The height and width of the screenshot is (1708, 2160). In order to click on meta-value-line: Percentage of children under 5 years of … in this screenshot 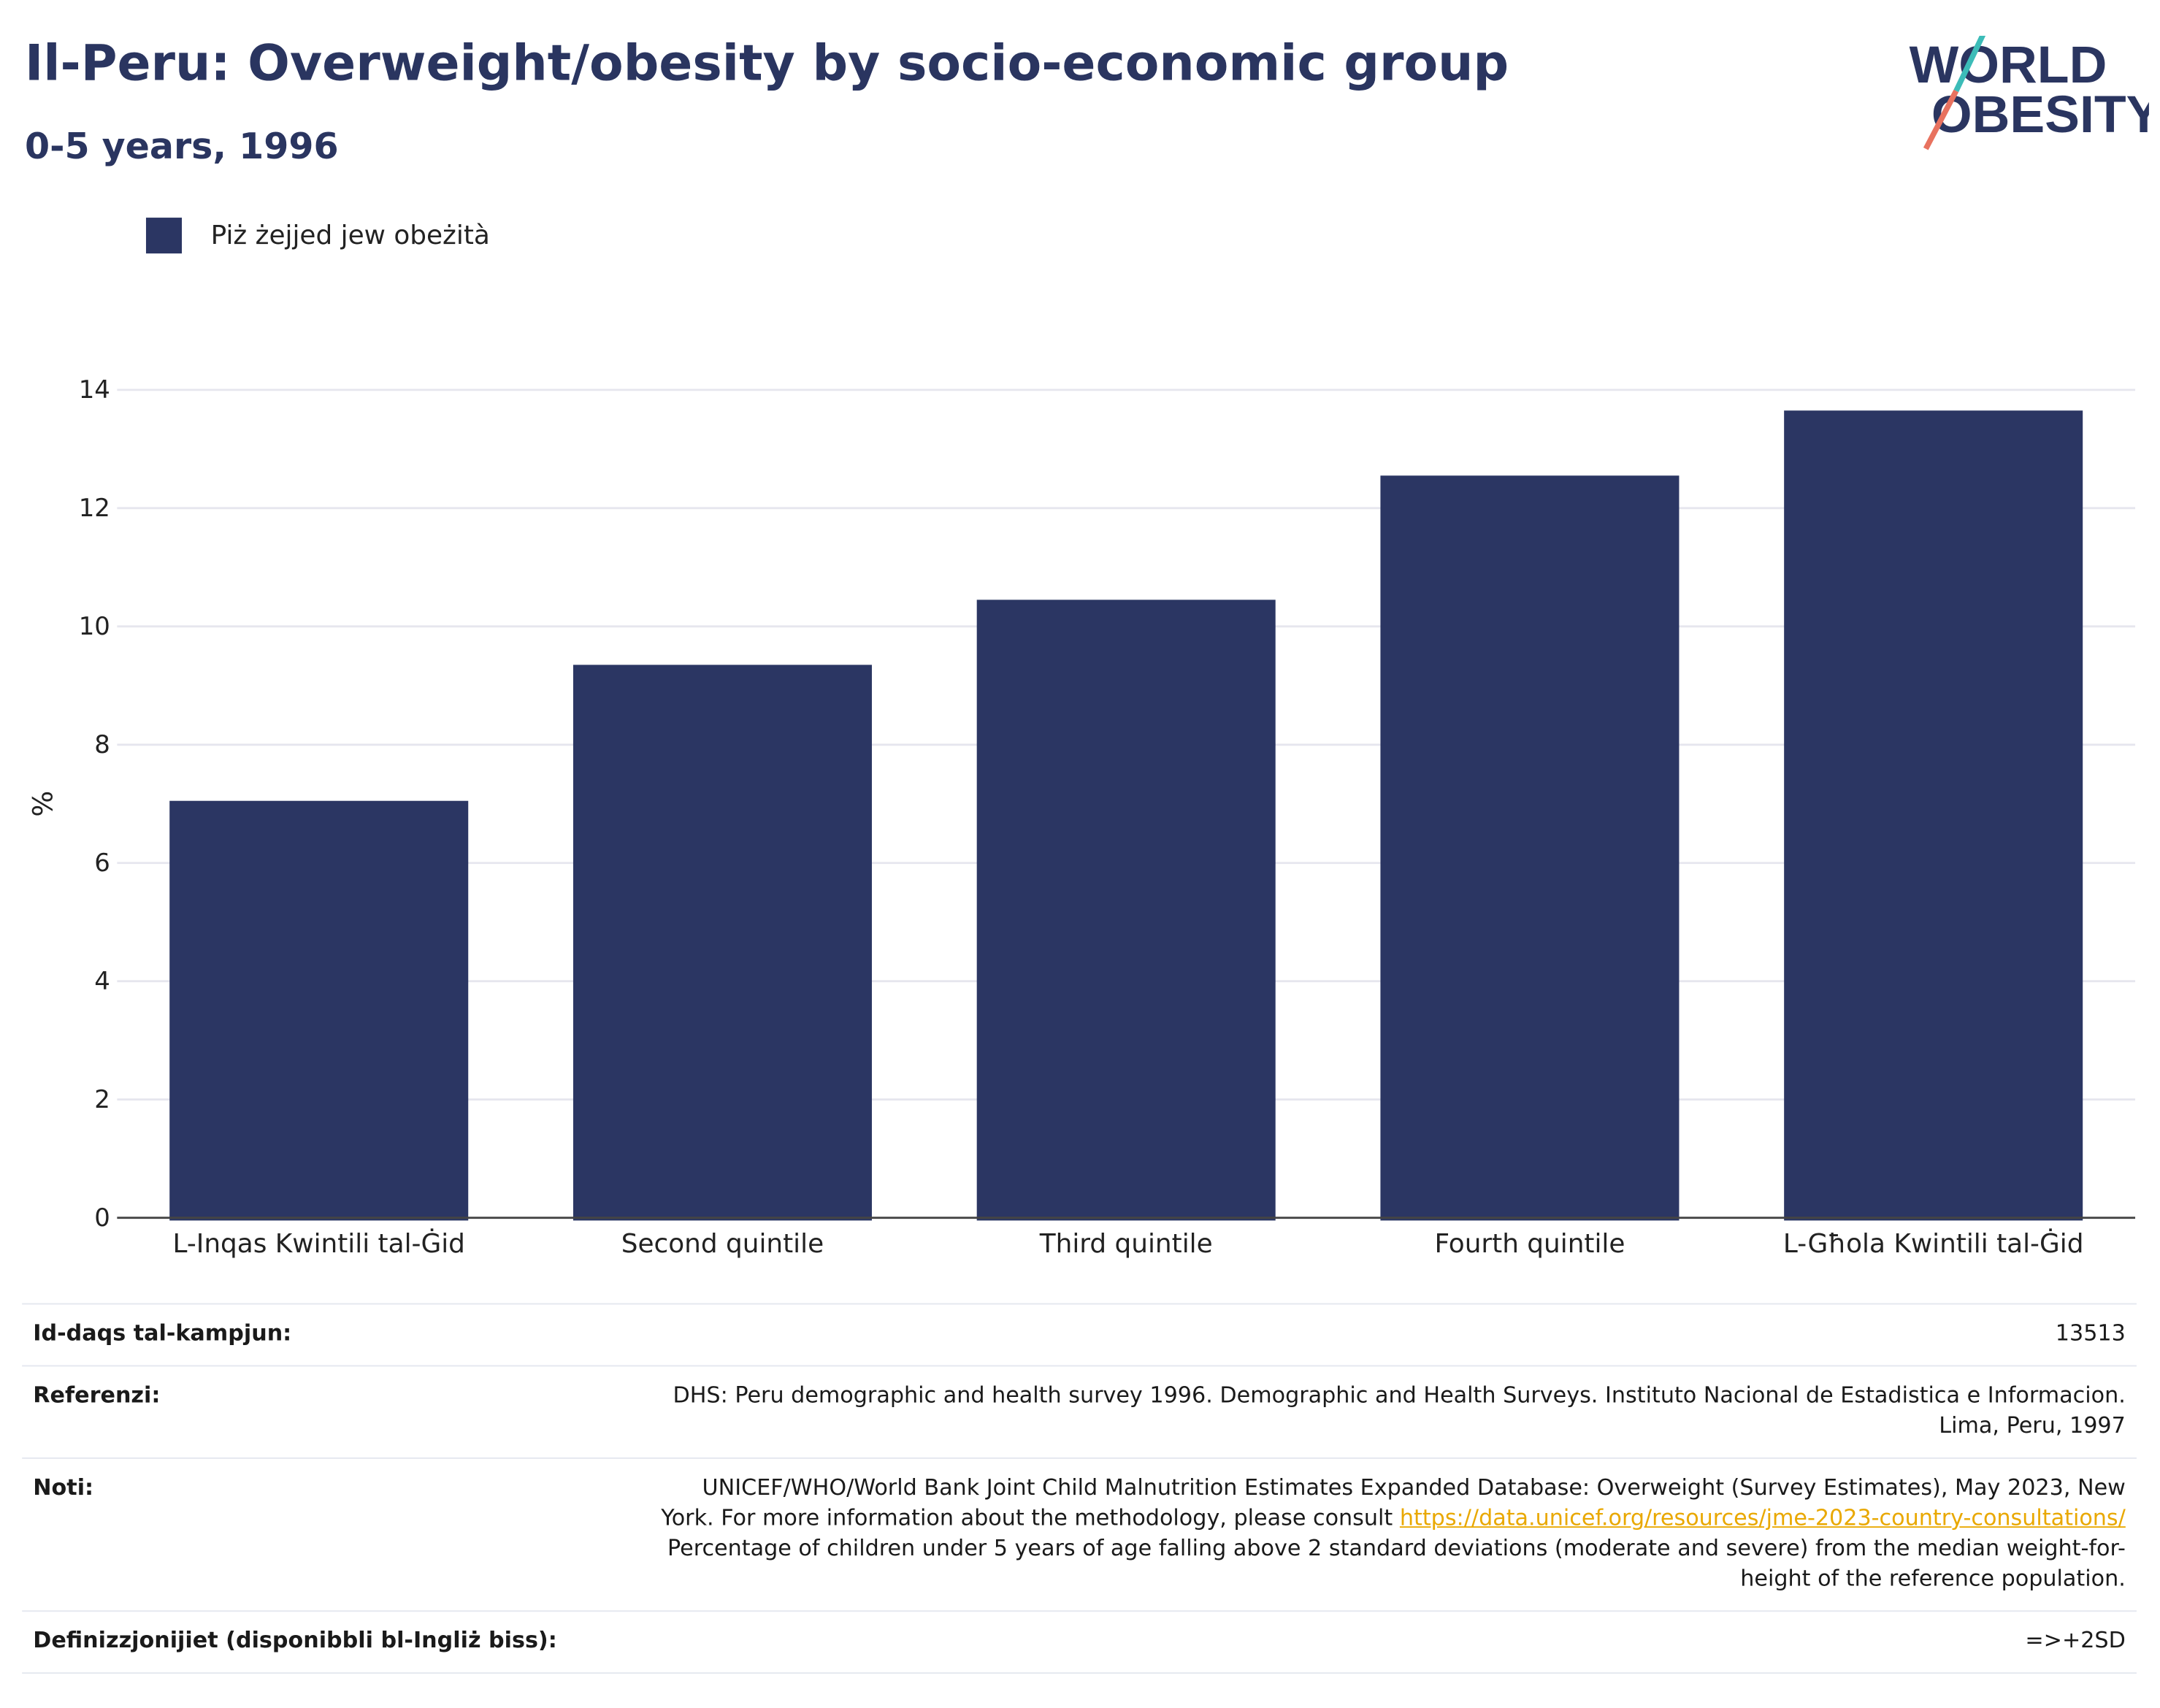, I will do `click(1396, 1547)`.